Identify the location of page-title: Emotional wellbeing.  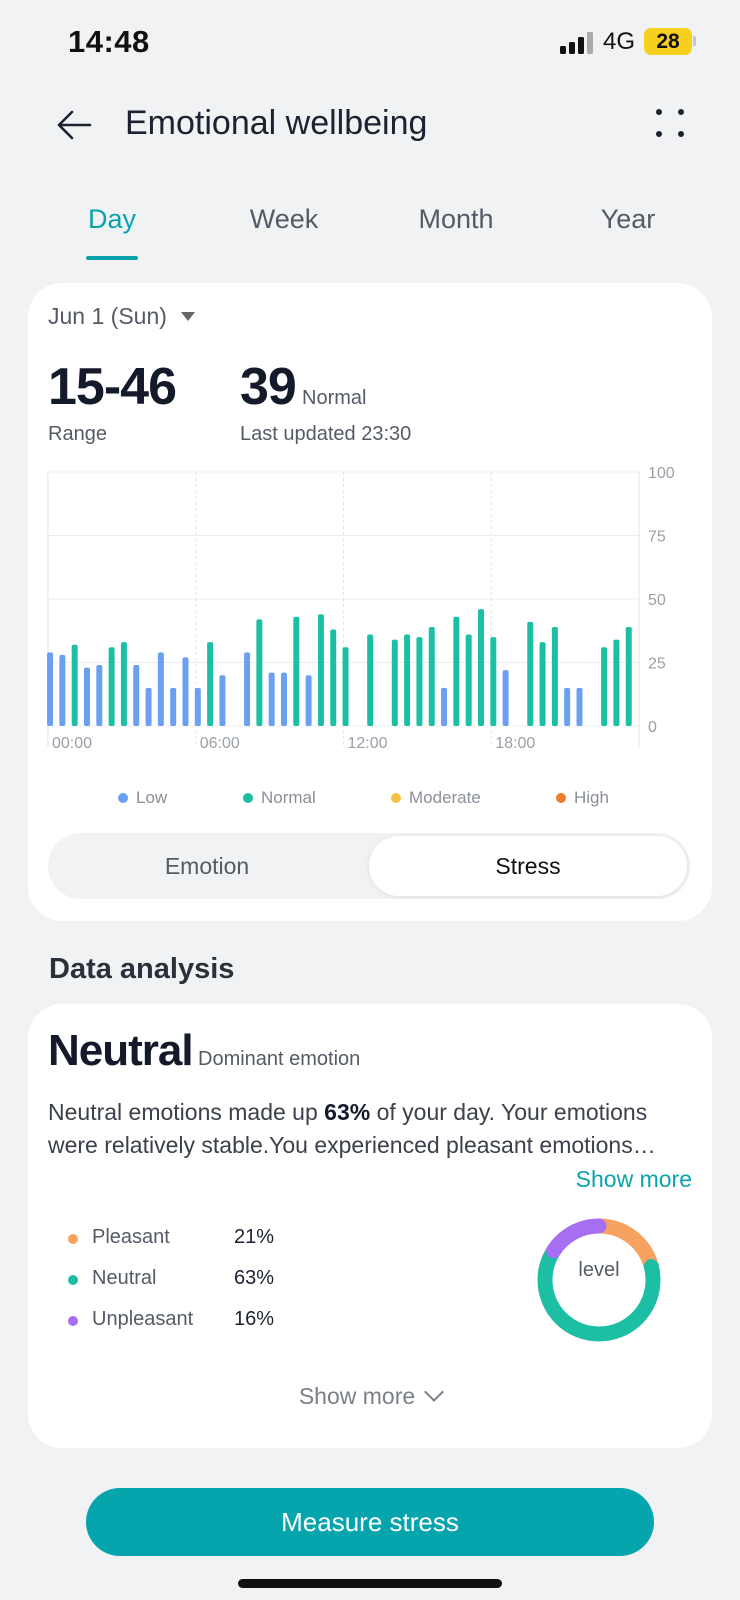
(276, 123).